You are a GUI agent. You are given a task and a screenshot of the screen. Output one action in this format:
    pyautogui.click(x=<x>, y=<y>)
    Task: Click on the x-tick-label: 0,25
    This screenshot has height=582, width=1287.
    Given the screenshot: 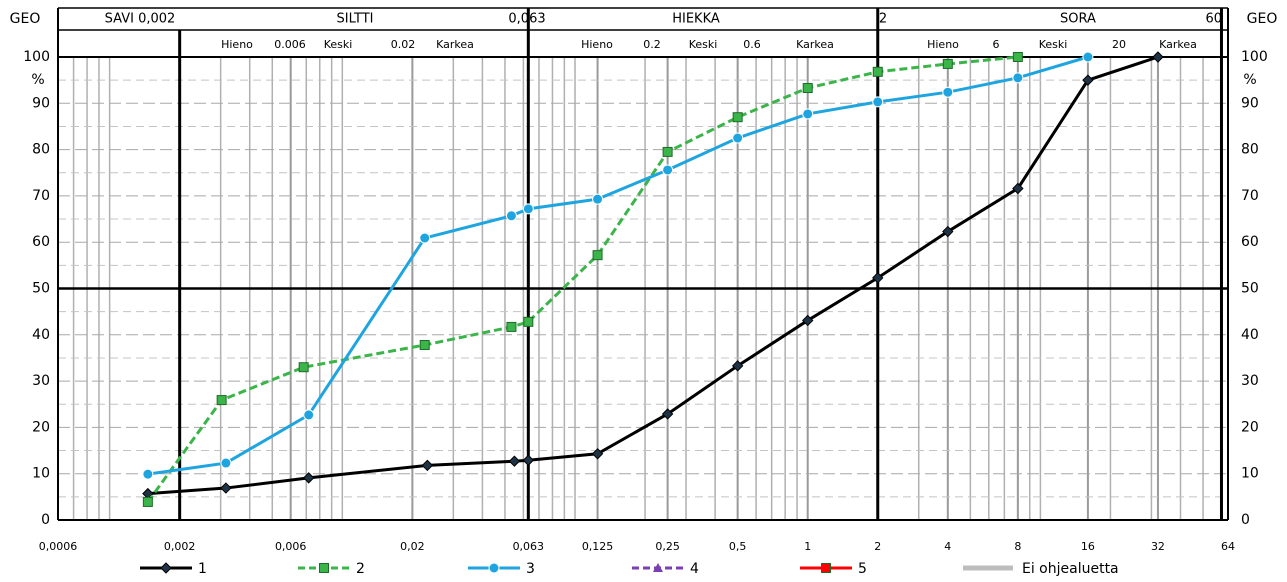 What is the action you would take?
    pyautogui.click(x=667, y=546)
    